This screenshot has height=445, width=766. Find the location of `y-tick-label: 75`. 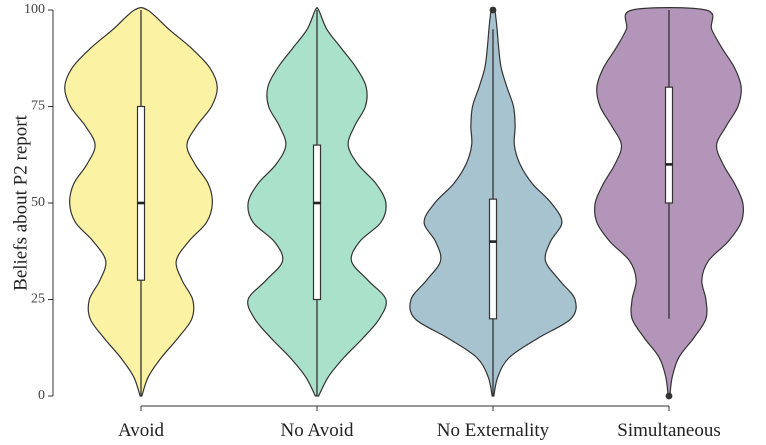

y-tick-label: 75 is located at coordinates (38, 106).